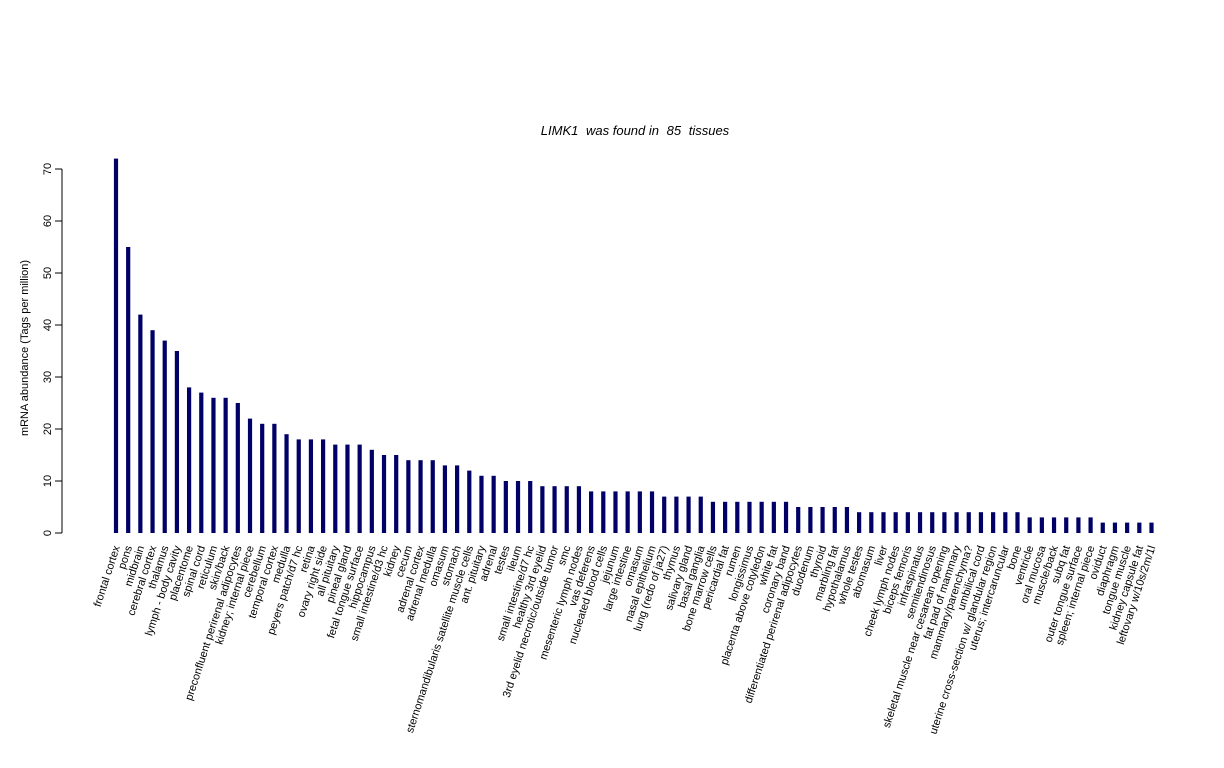 The width and height of the screenshot is (1224, 768). I want to click on y-tick-label: 0, so click(48, 533).